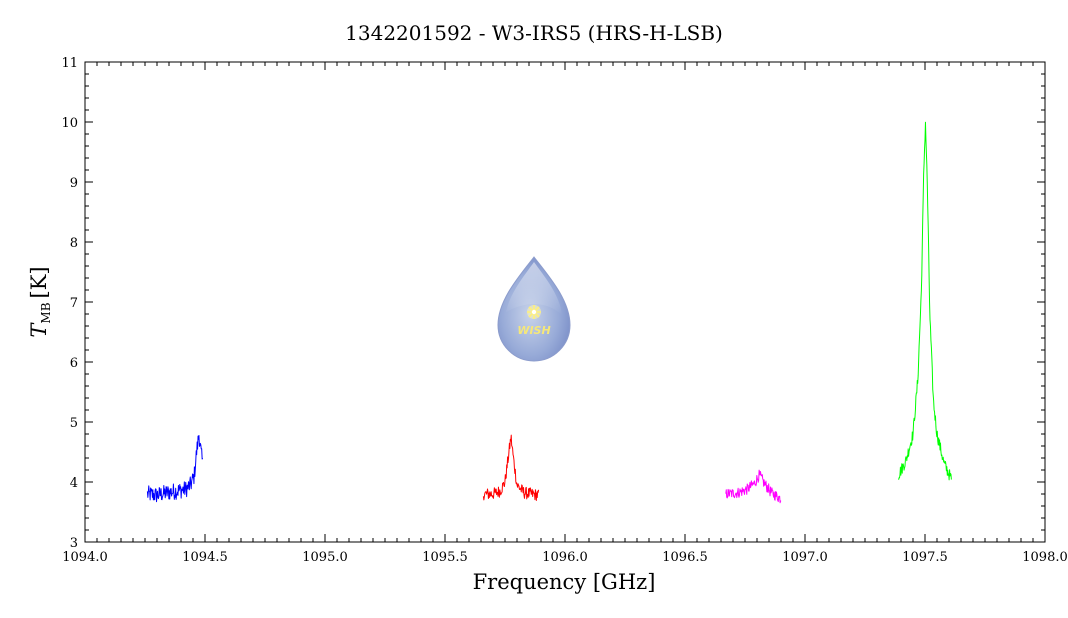 Image resolution: width=1068 pixels, height=618 pixels. What do you see at coordinates (74, 483) in the screenshot?
I see `y-tick-label: 4` at bounding box center [74, 483].